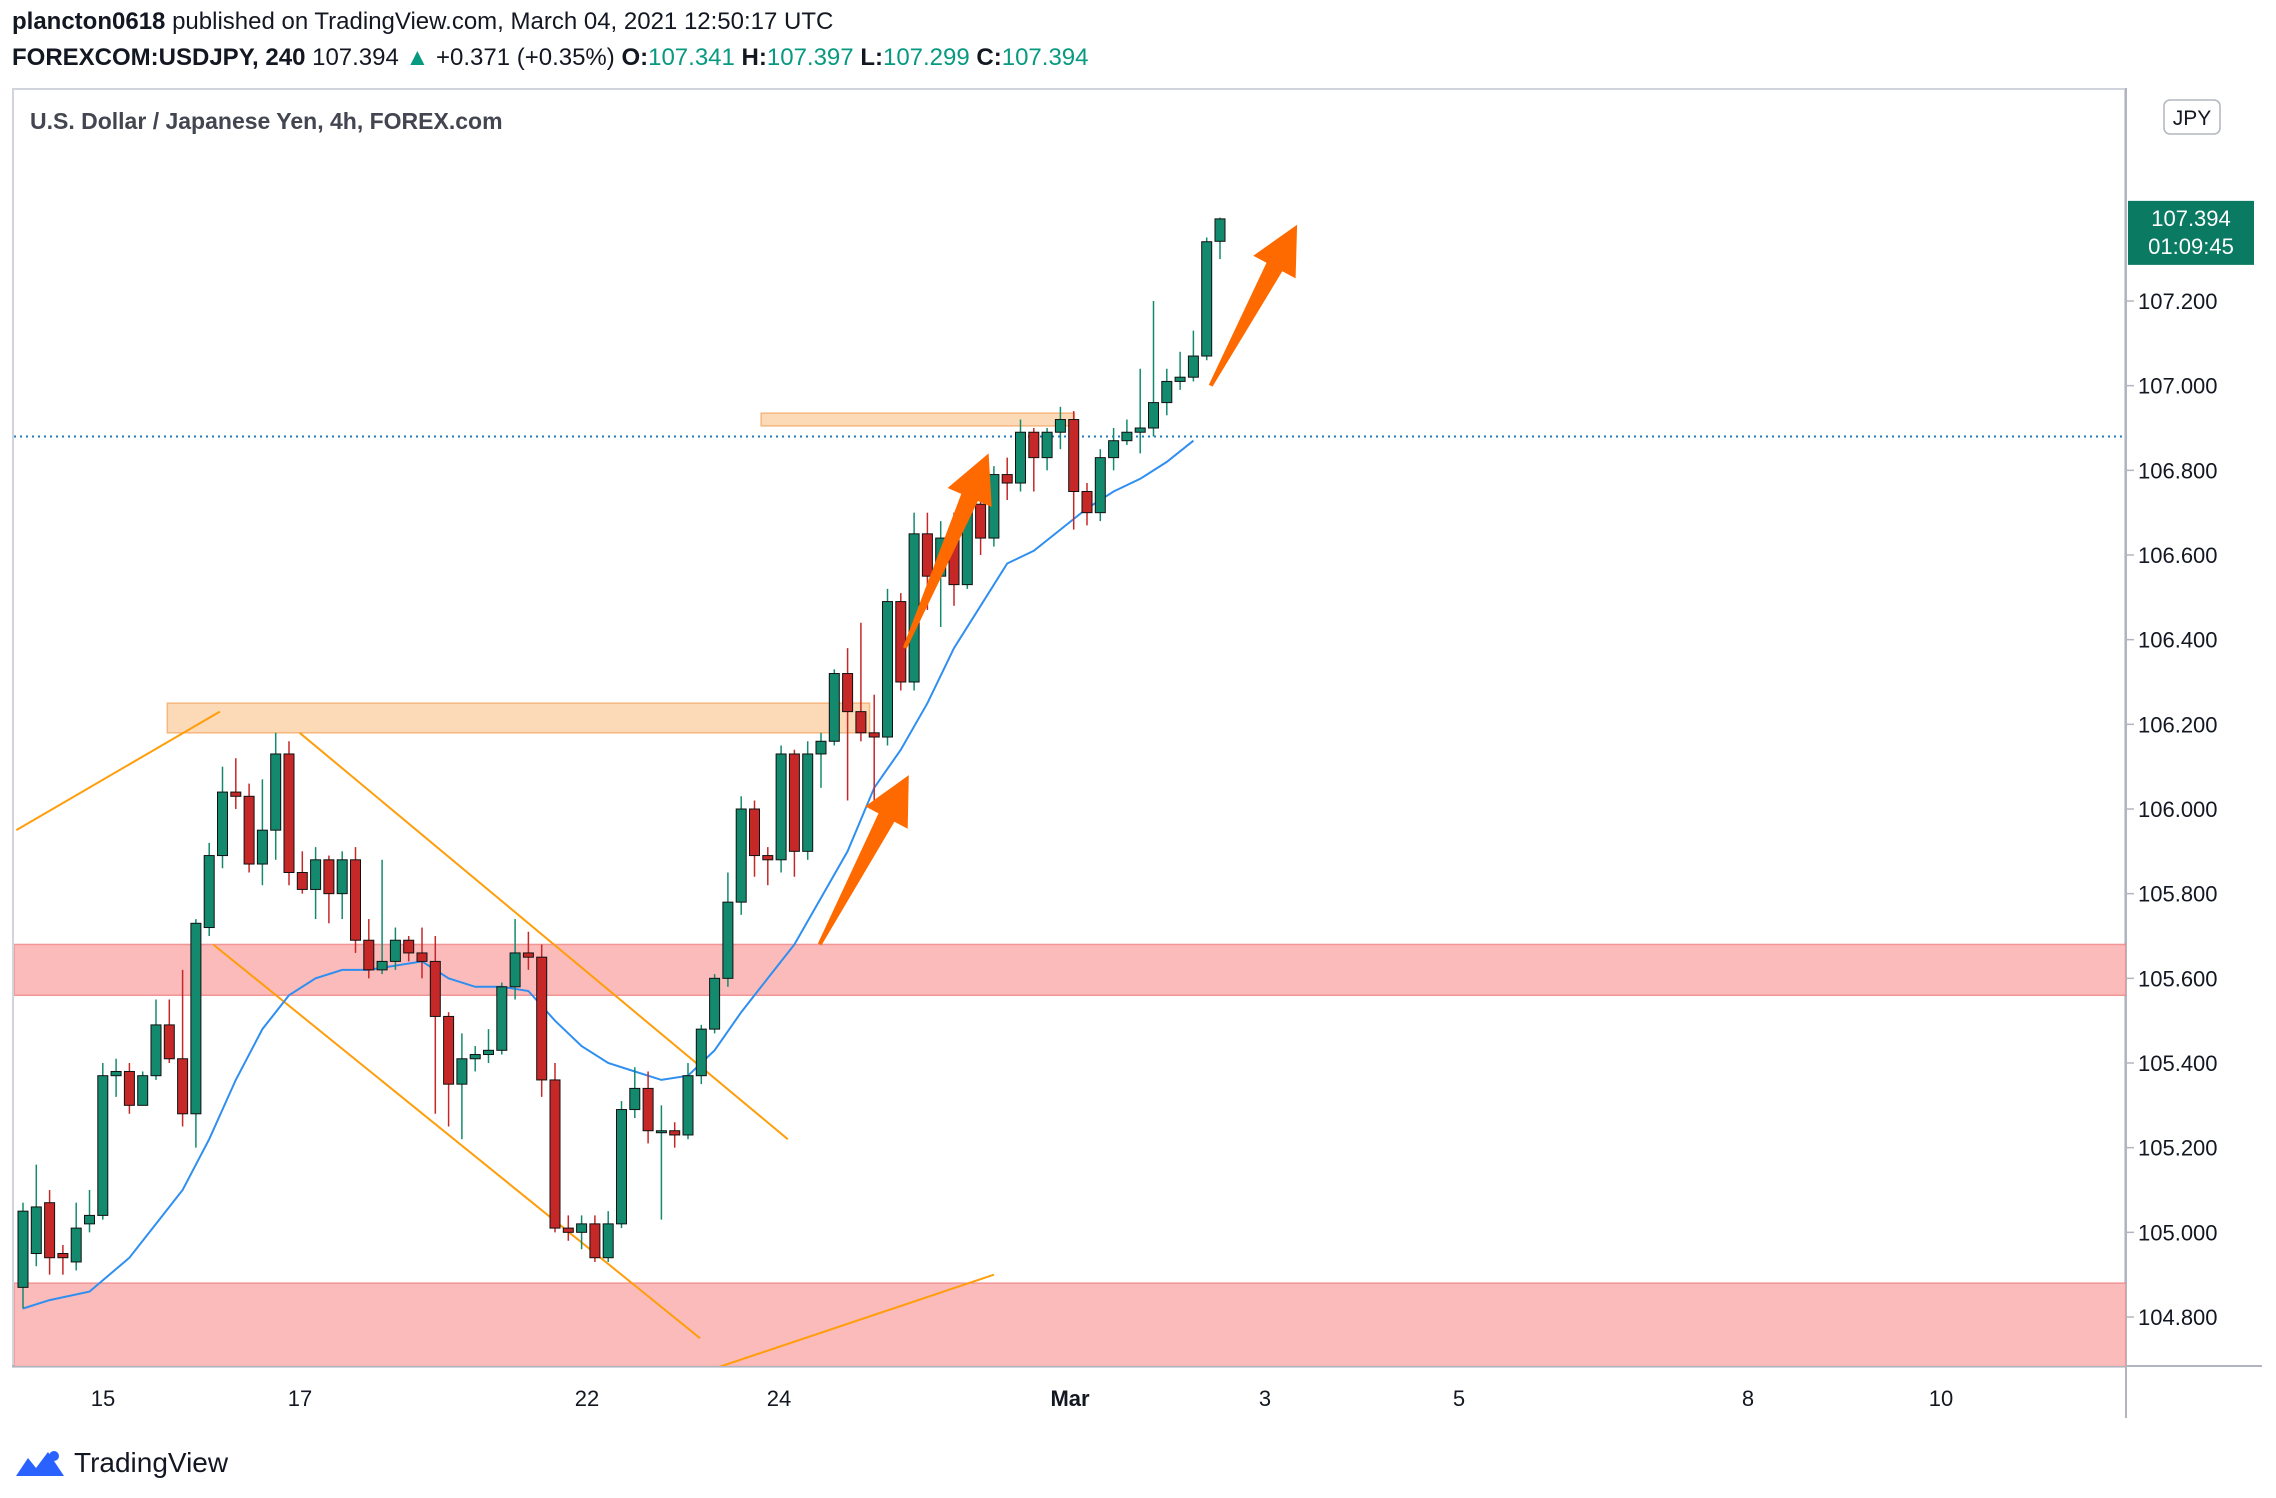 This screenshot has height=1498, width=2276. What do you see at coordinates (1748, 1398) in the screenshot?
I see `x-tick-label: 8` at bounding box center [1748, 1398].